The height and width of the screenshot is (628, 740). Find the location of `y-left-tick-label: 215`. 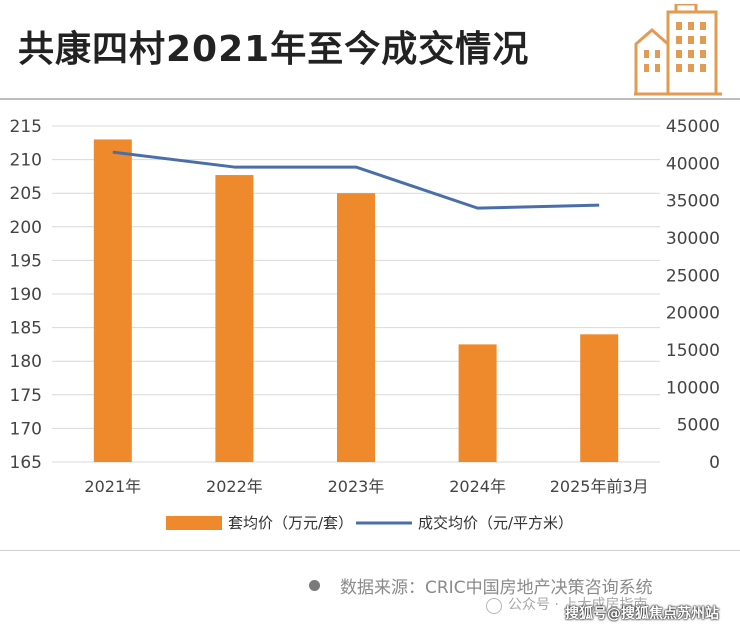

y-left-tick-label: 215 is located at coordinates (26, 127).